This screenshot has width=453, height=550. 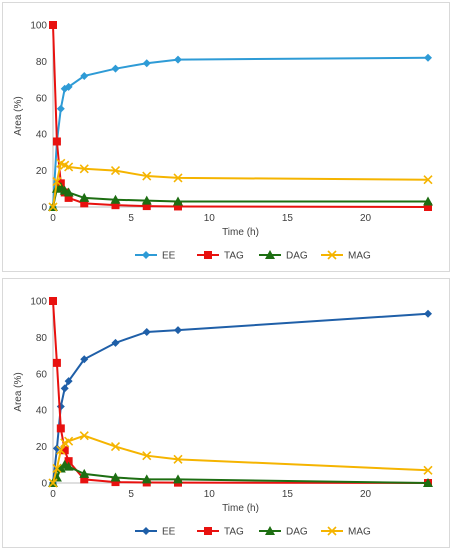 What do you see at coordinates (240, 473) in the screenshot?
I see `chart-2-dag-line` at bounding box center [240, 473].